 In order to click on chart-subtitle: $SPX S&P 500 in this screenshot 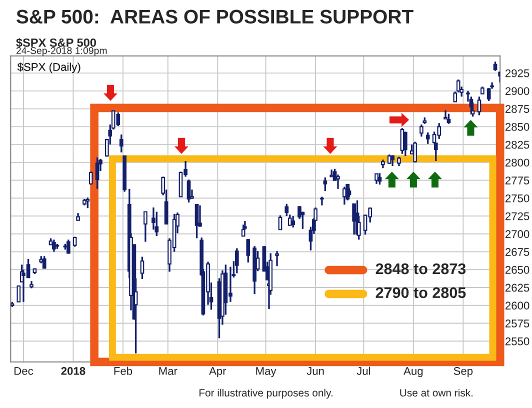, I will do `click(56, 43)`.